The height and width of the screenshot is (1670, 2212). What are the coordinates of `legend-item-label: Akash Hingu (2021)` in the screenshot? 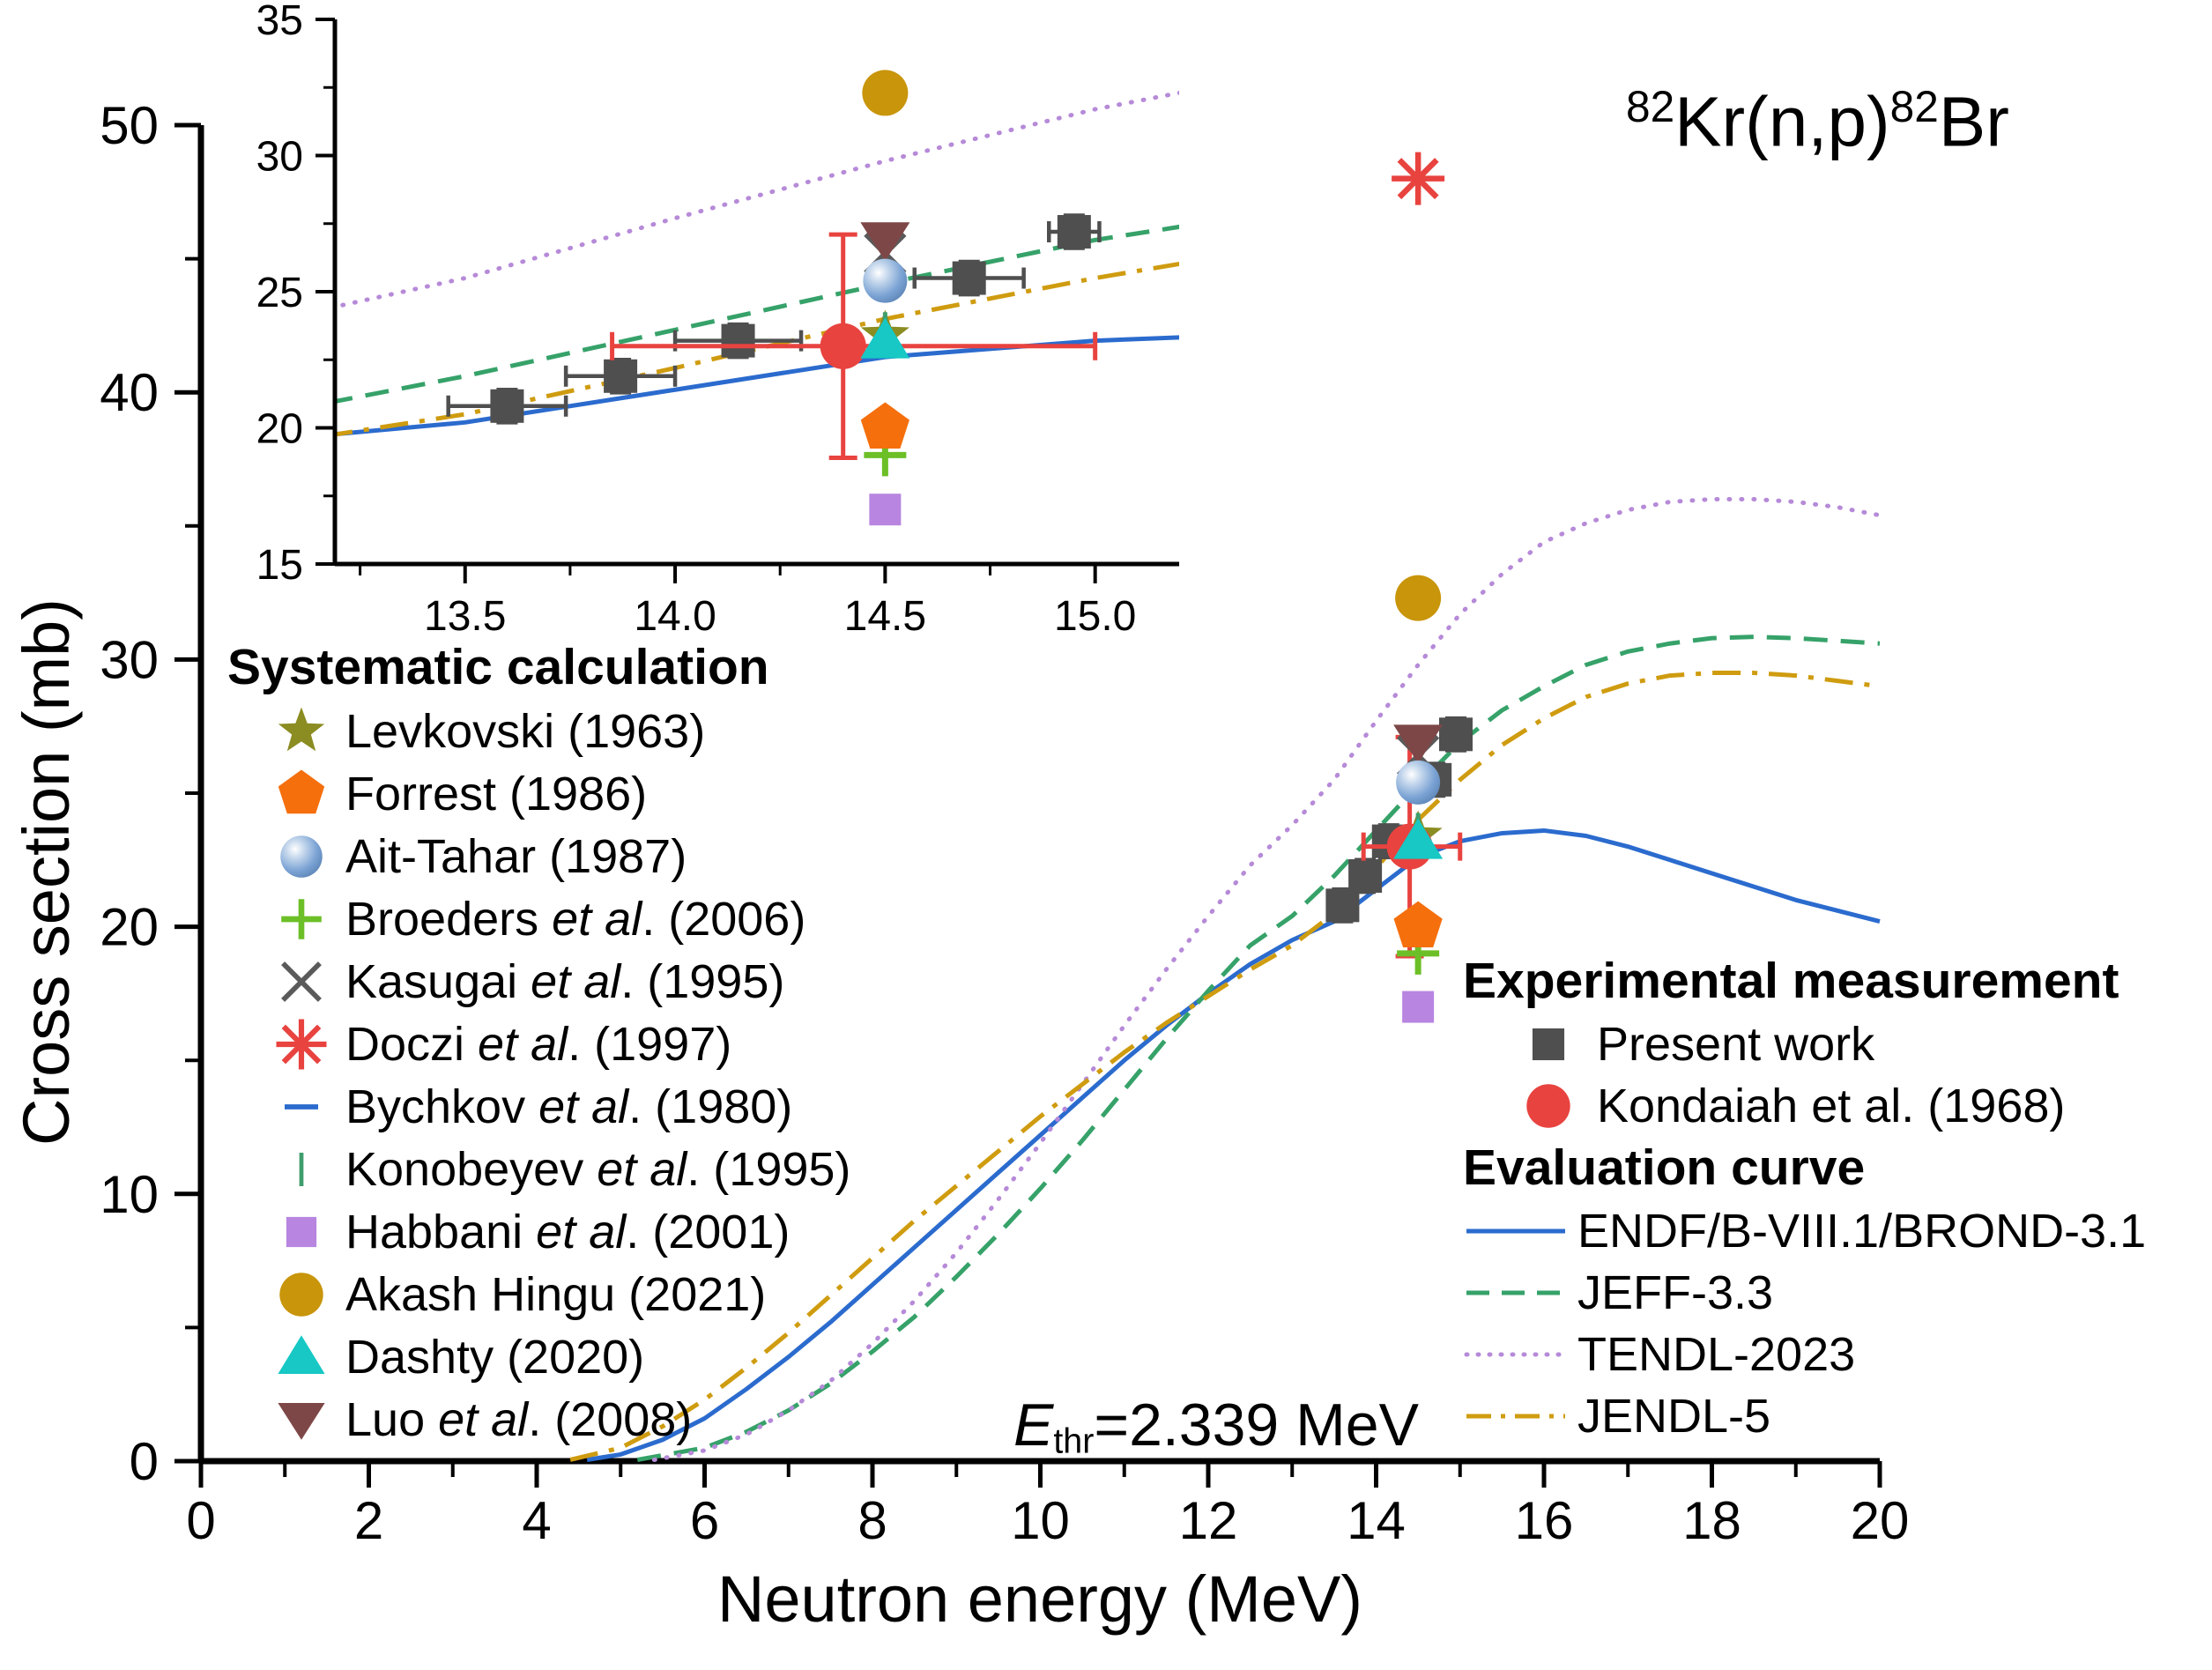 It's located at (556, 1294).